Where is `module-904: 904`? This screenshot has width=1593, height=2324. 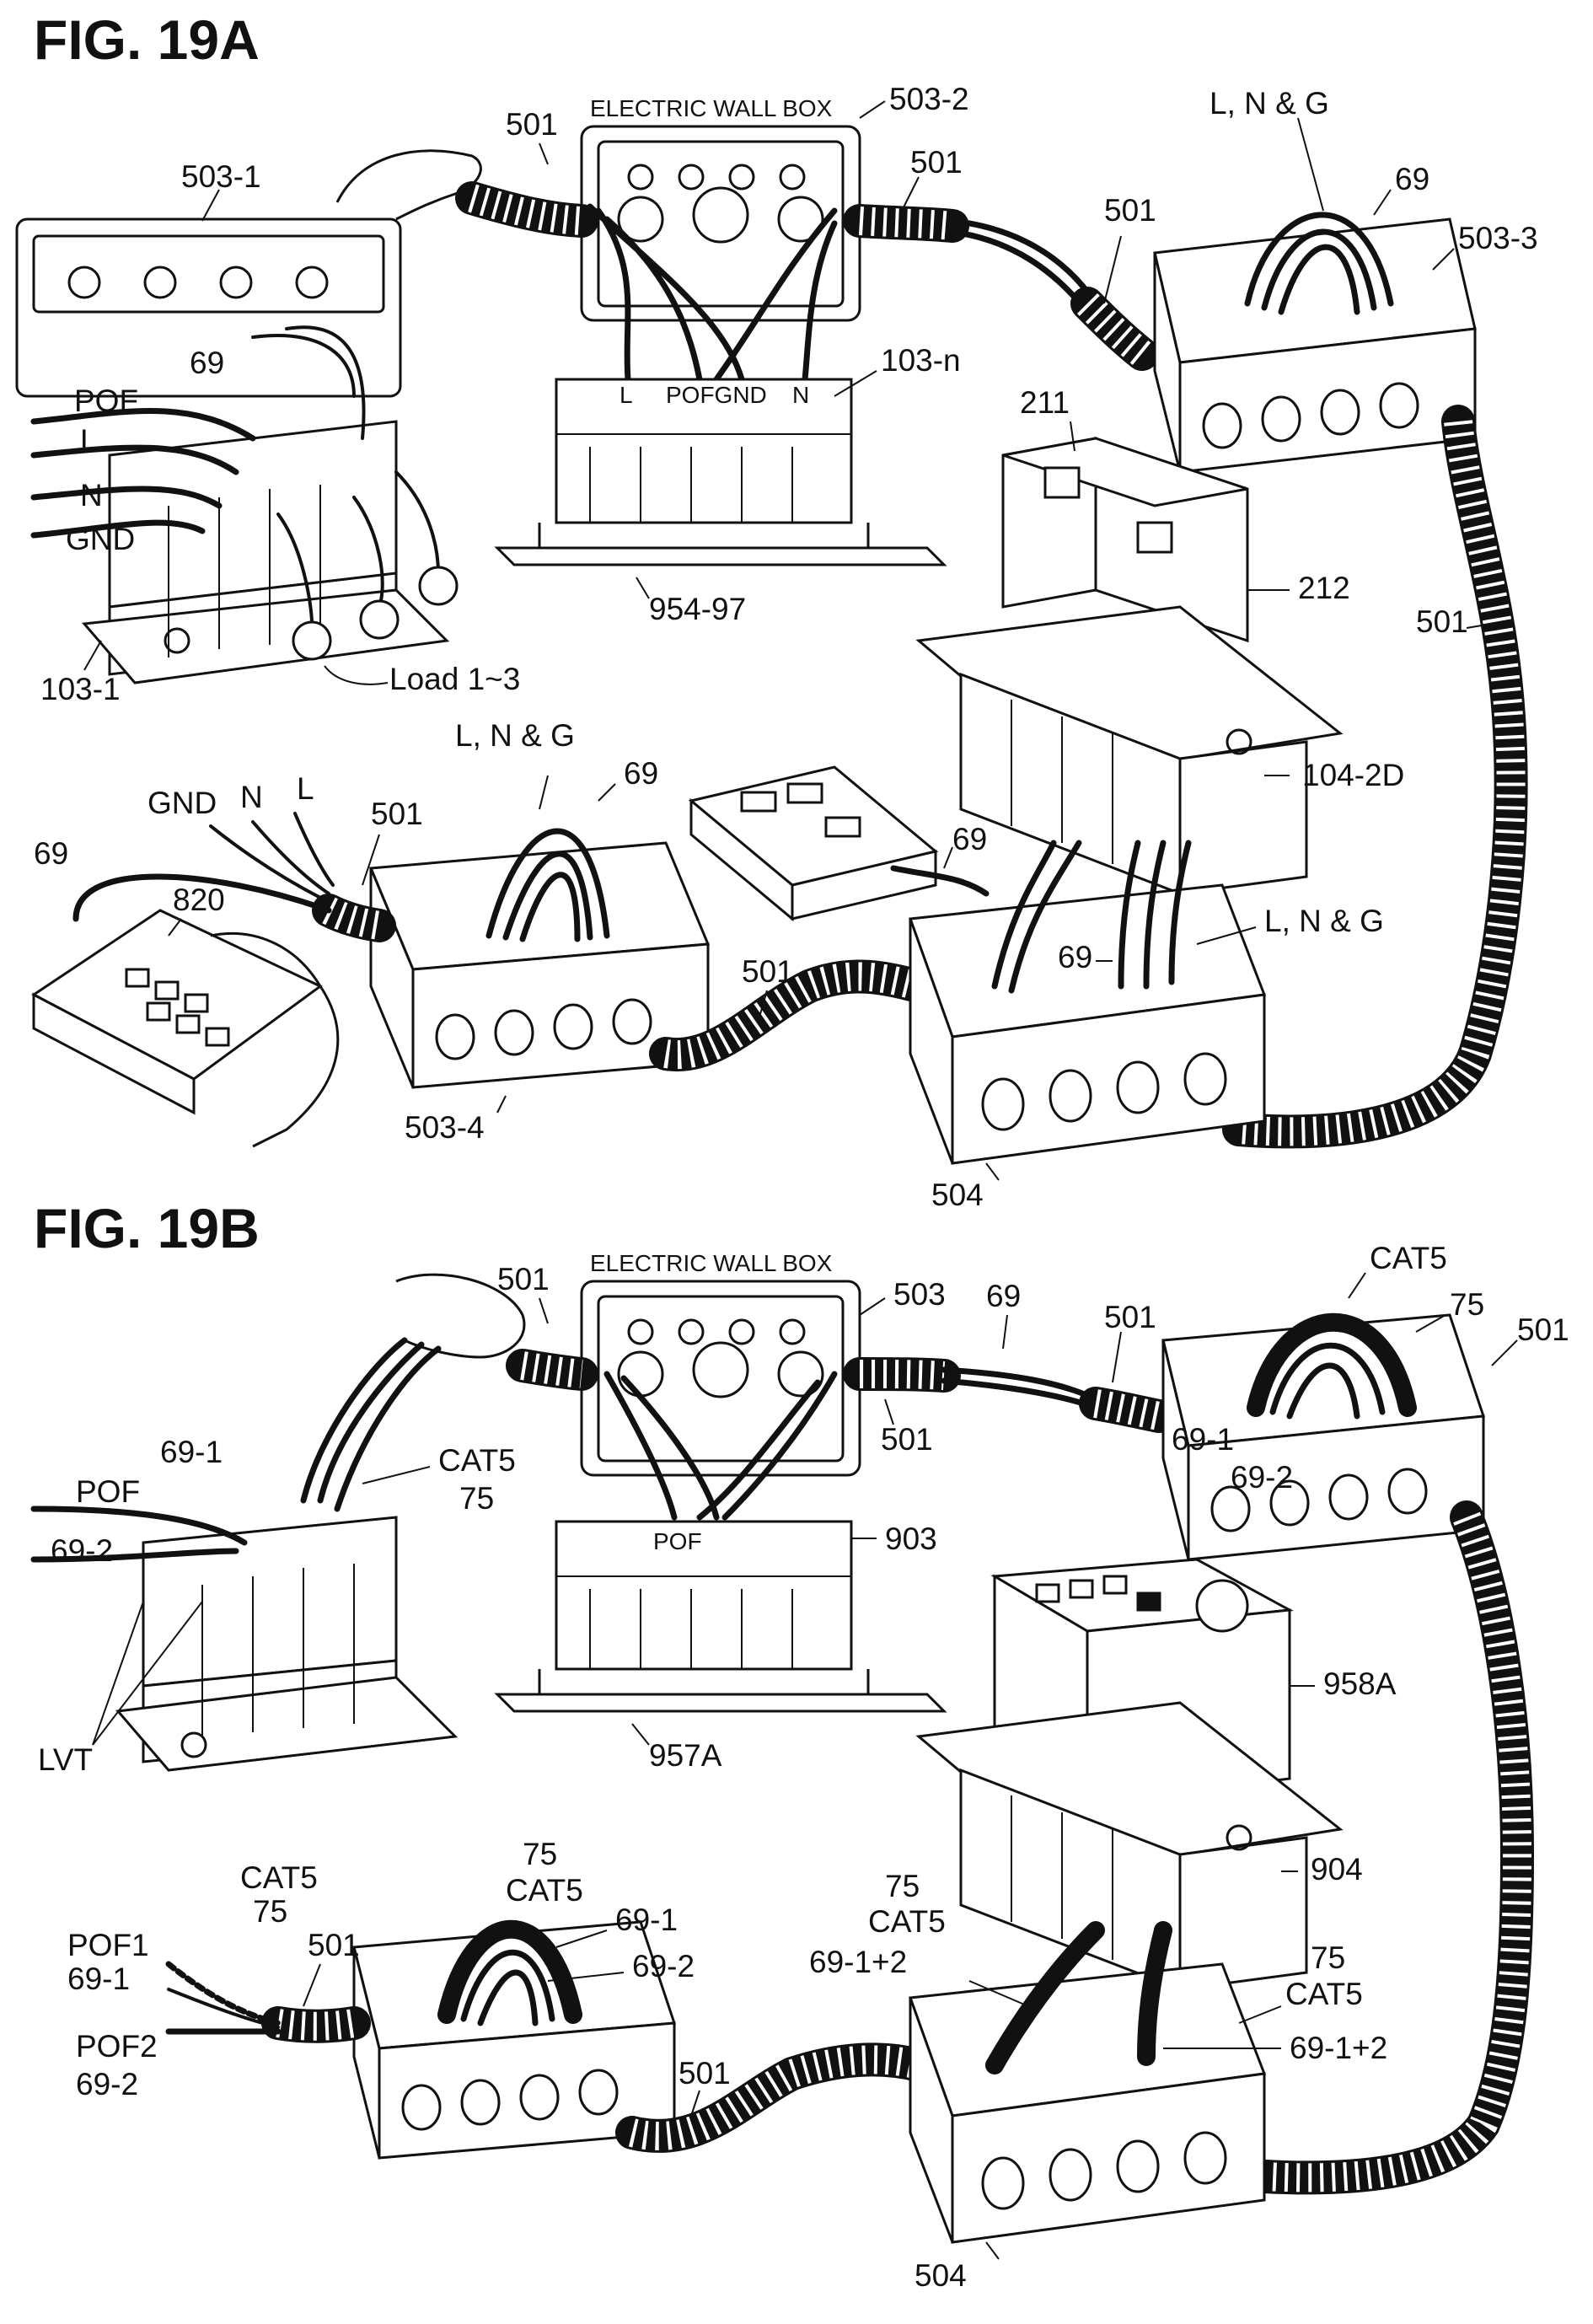
module-904: 904 is located at coordinates (1141, 1846).